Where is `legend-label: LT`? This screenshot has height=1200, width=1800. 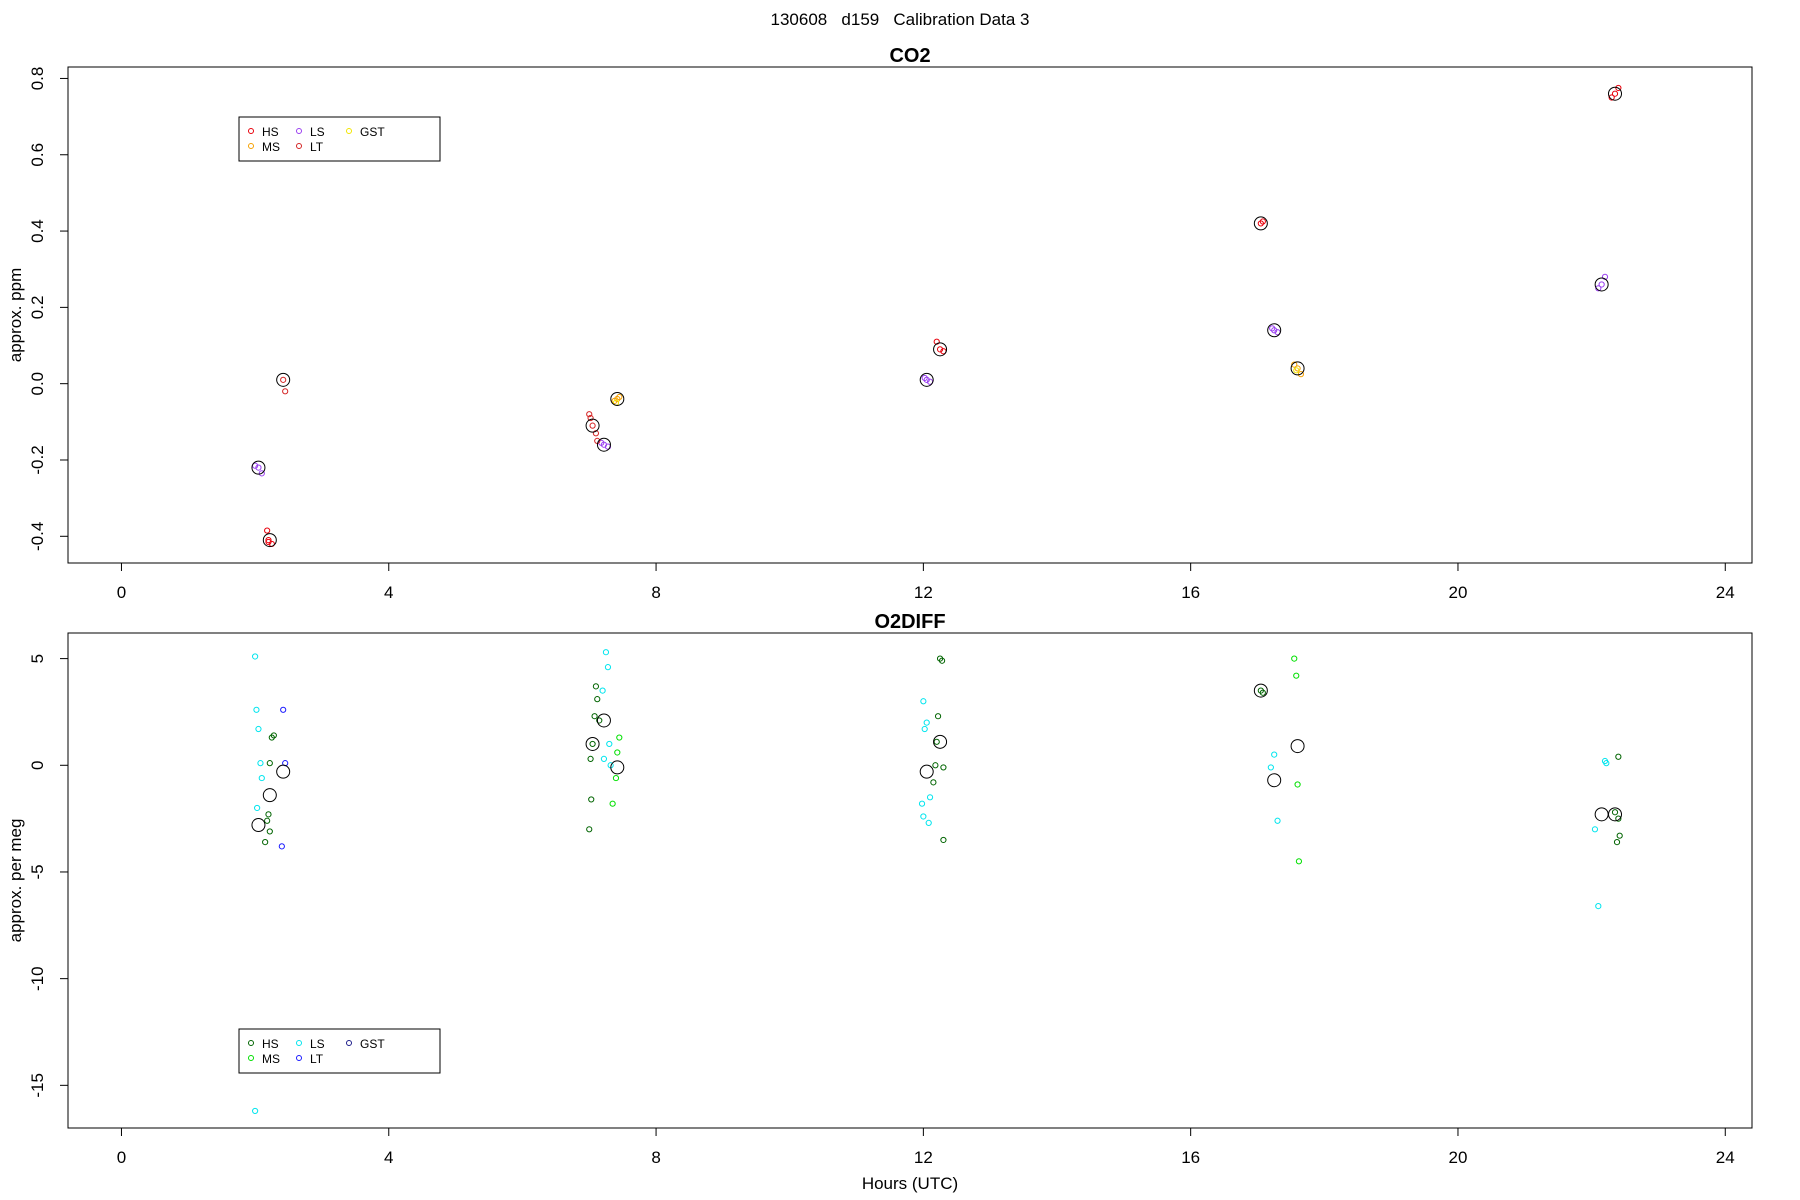 legend-label: LT is located at coordinates (317, 147).